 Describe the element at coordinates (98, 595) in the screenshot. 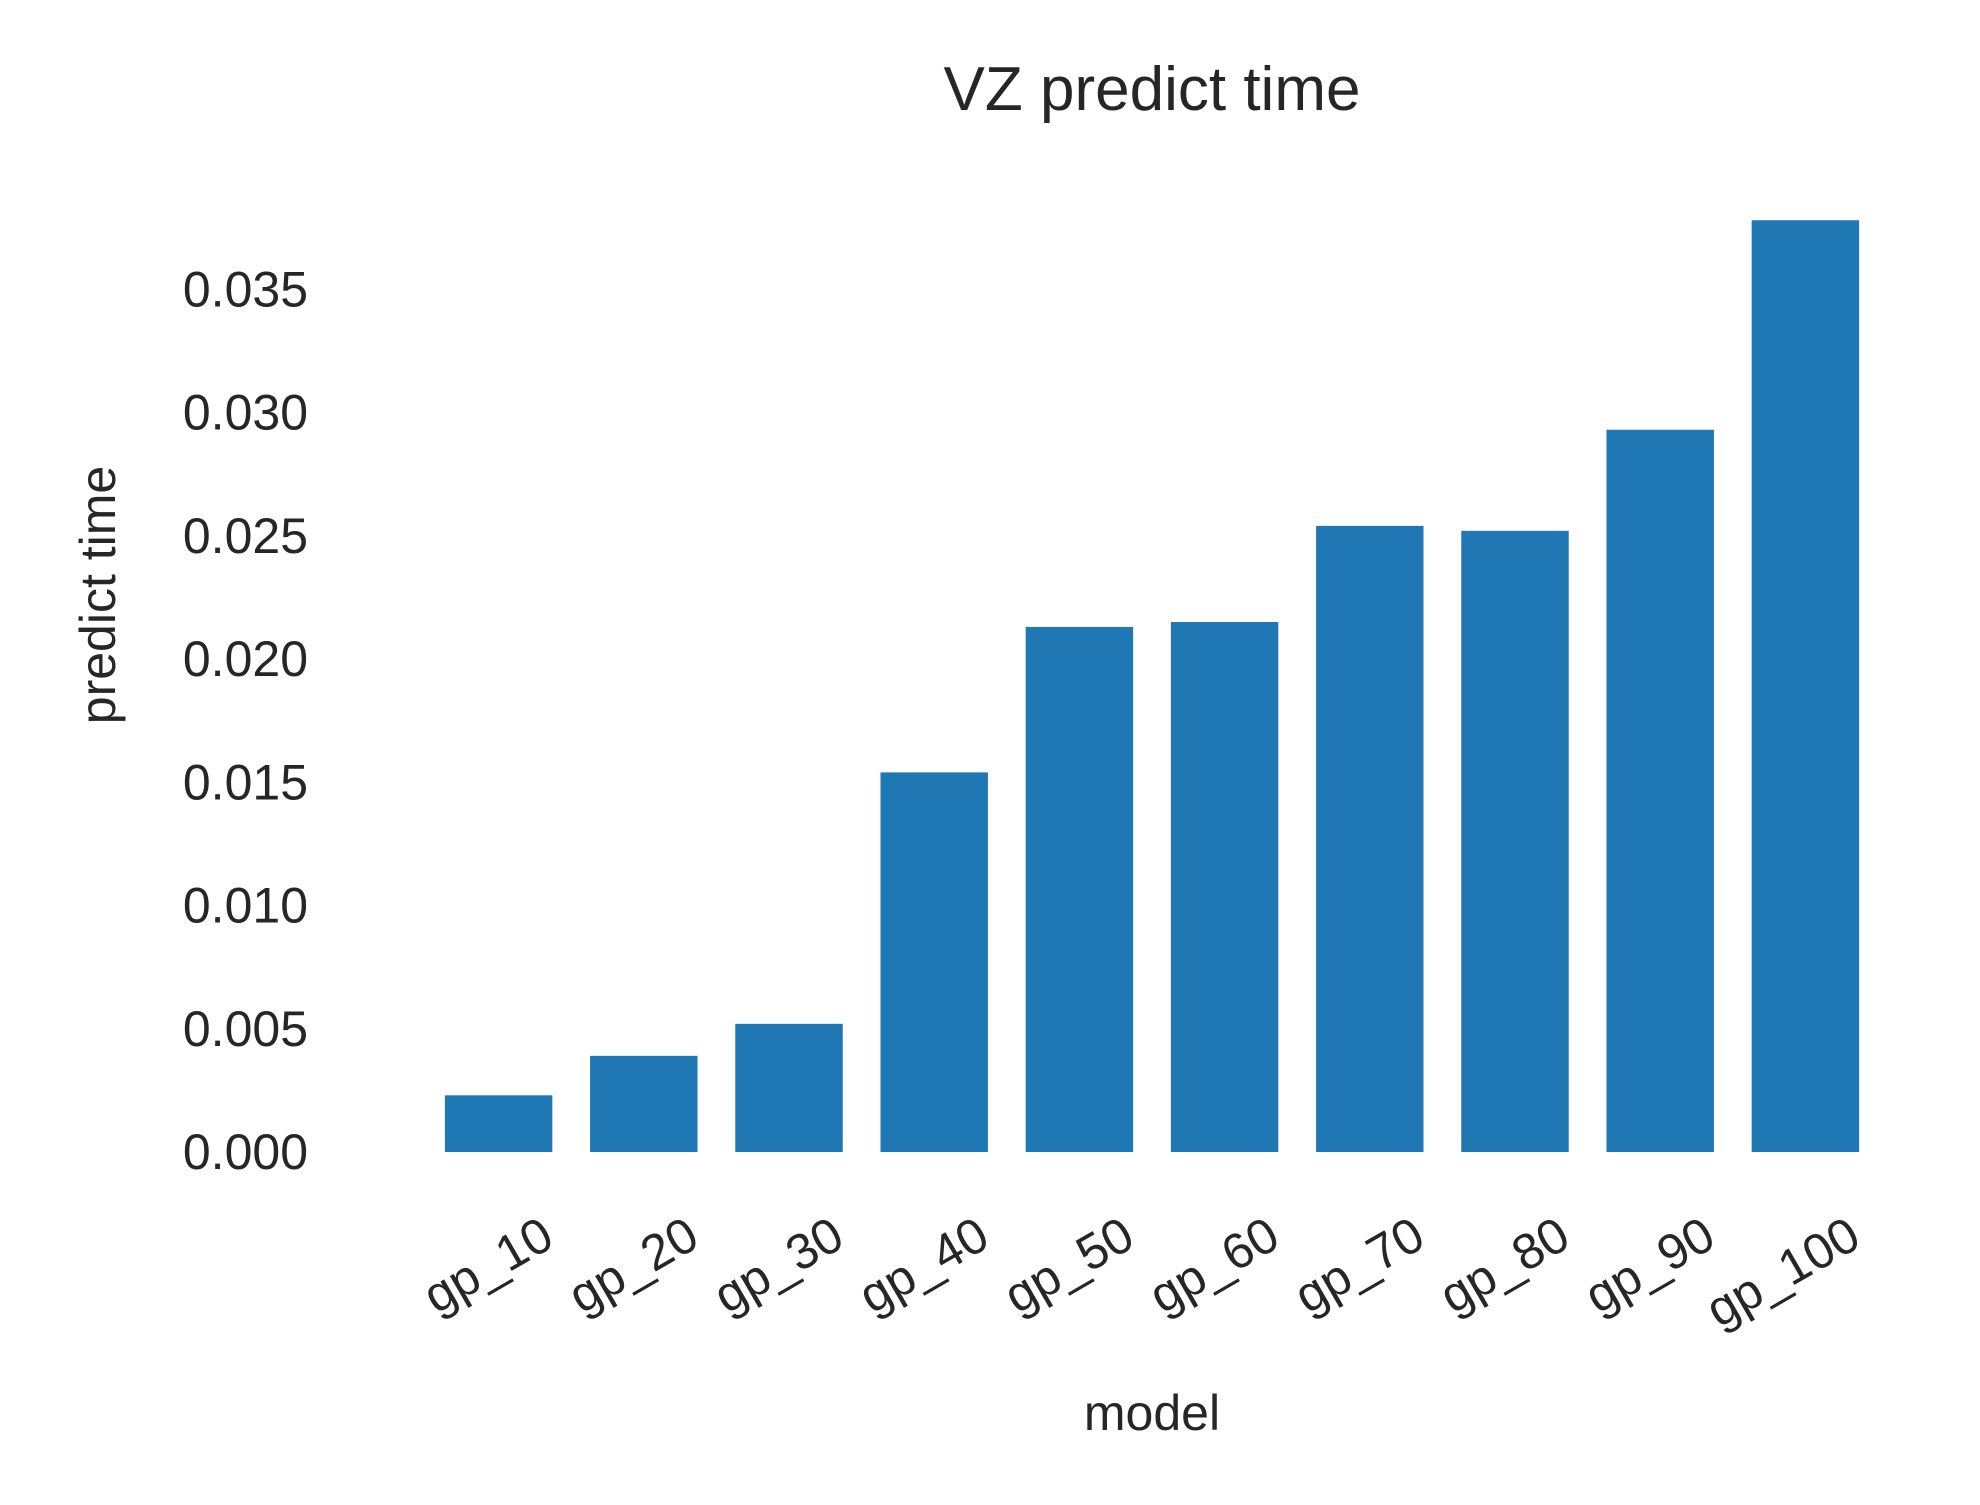

I see `y-axis-label: predict time` at that location.